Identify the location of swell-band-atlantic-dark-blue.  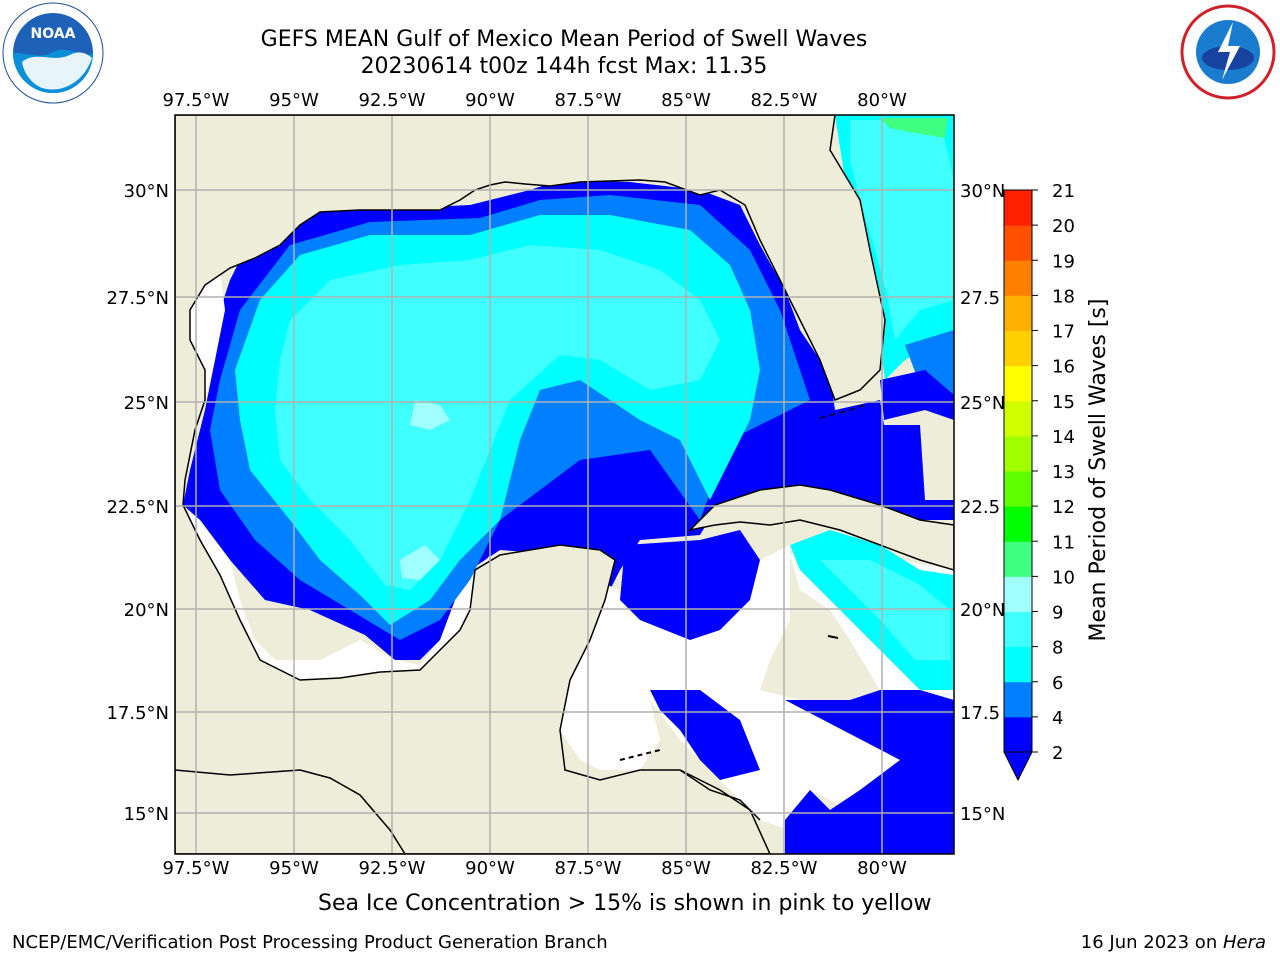
(917, 395).